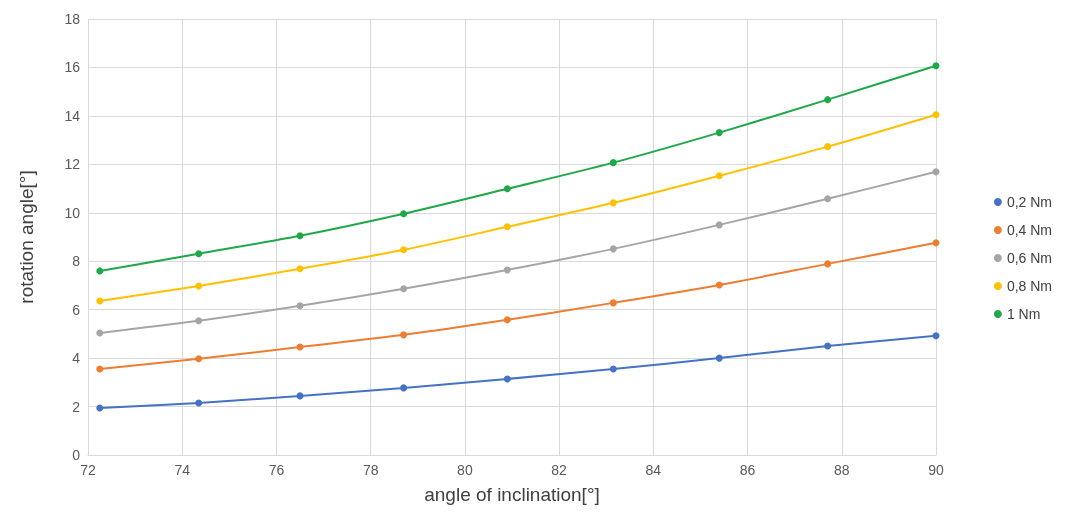  What do you see at coordinates (76, 455) in the screenshot?
I see `y-tick-label: 0` at bounding box center [76, 455].